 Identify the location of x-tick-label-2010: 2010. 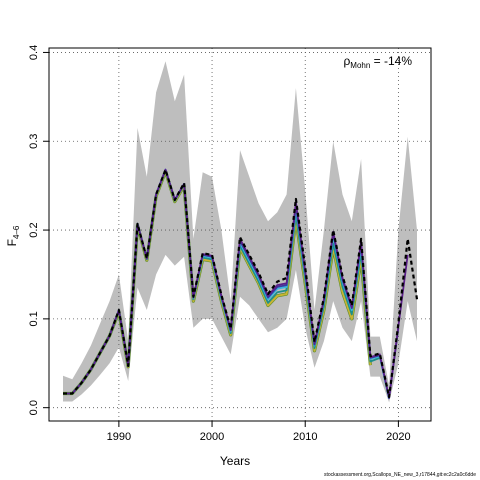
(305, 437).